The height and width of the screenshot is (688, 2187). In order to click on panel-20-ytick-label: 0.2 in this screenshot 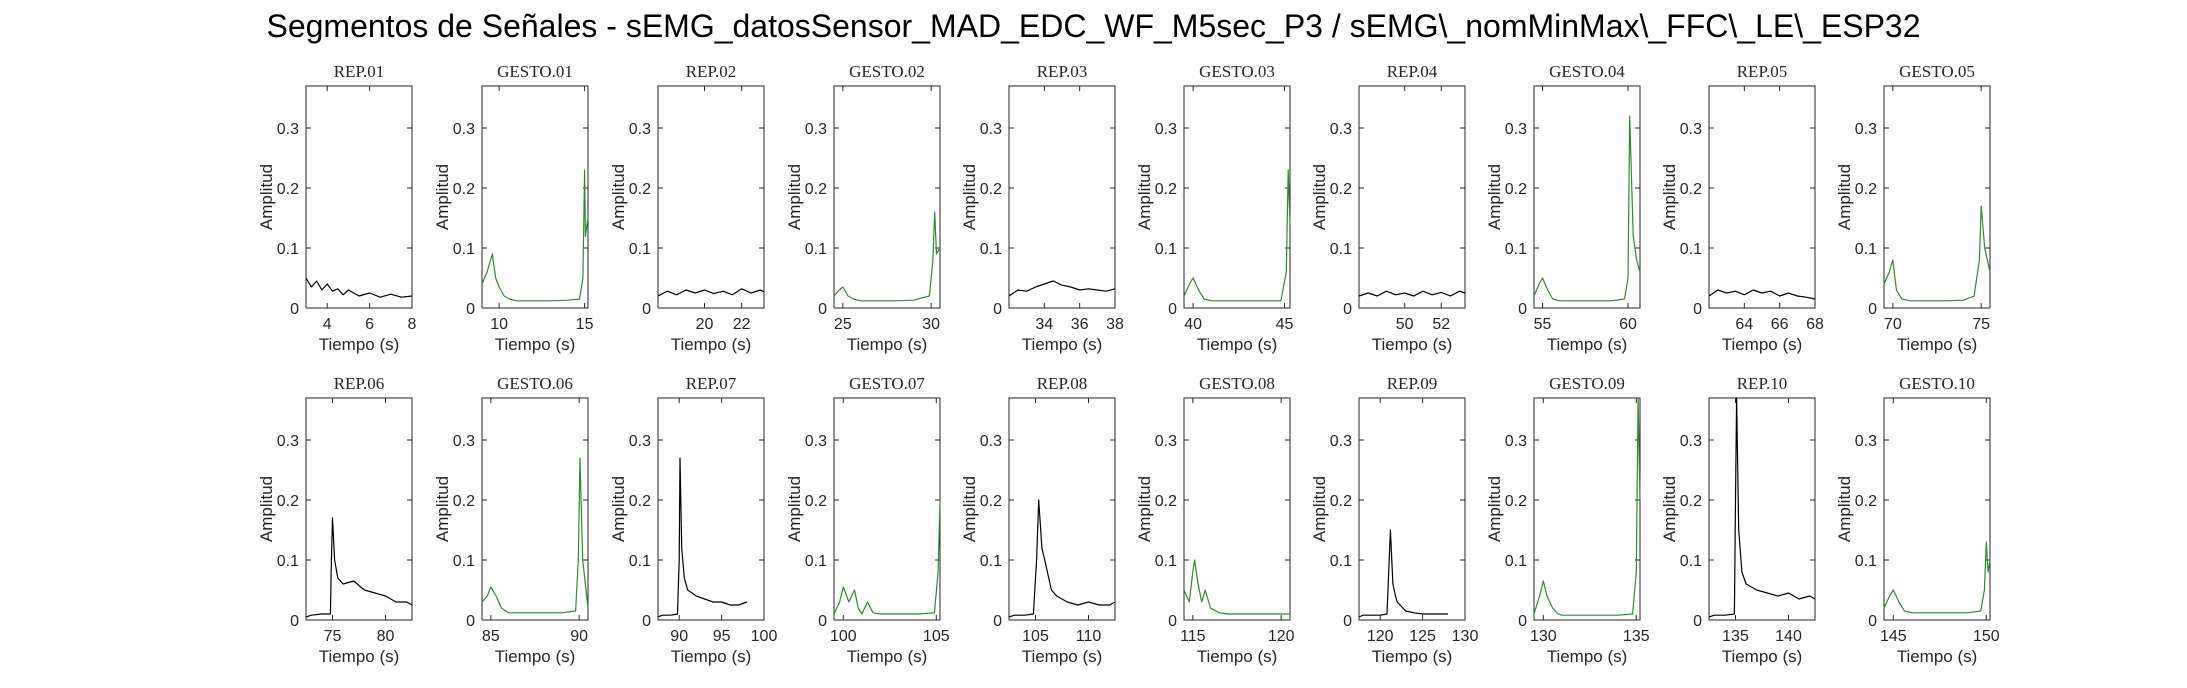, I will do `click(1866, 501)`.